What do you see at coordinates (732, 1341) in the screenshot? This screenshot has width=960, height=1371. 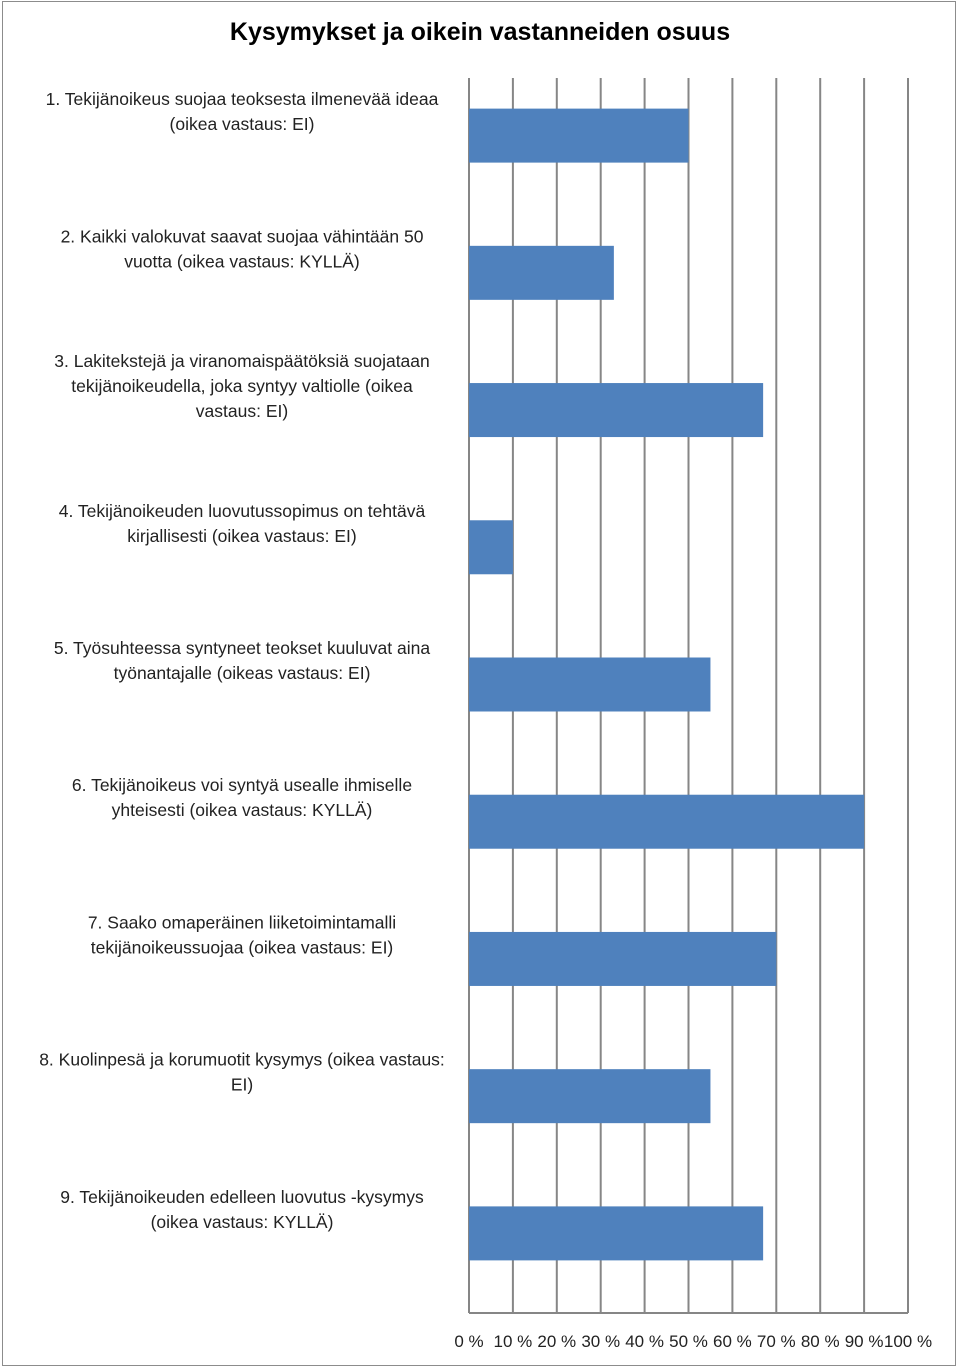 I see `x-tick-label: 60 %` at bounding box center [732, 1341].